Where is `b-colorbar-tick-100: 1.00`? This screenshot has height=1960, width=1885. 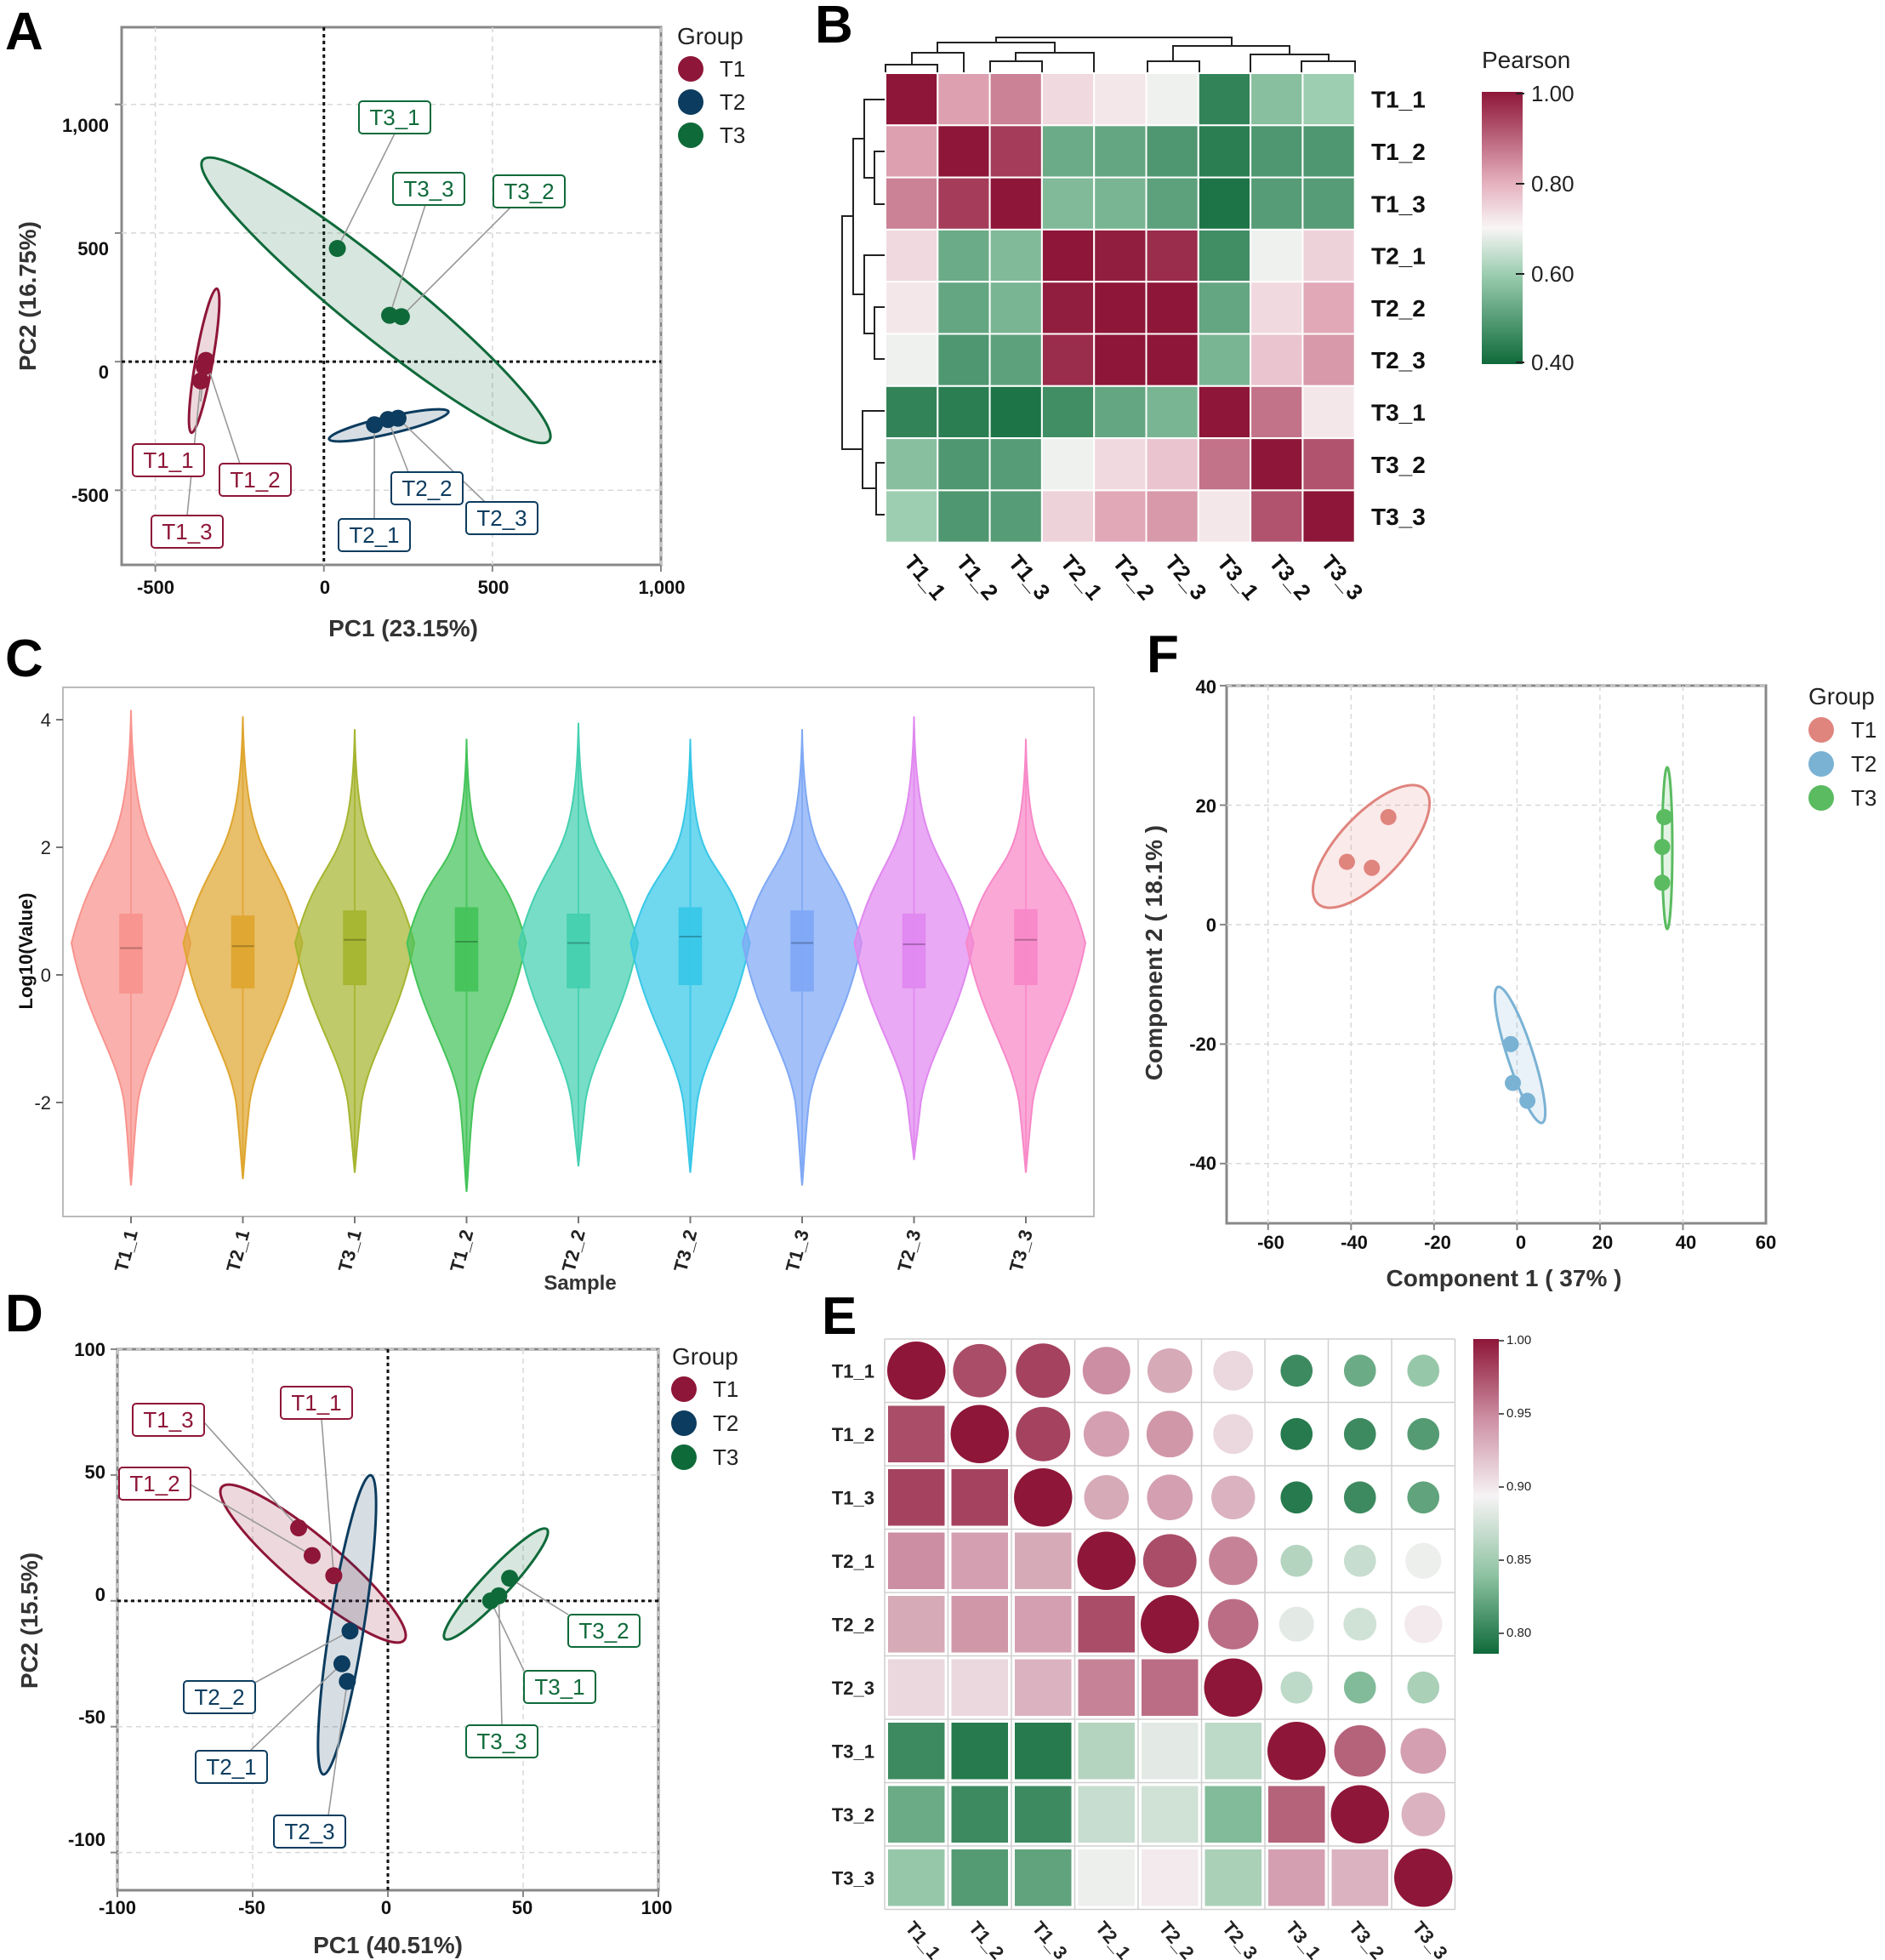 b-colorbar-tick-100: 1.00 is located at coordinates (1553, 93).